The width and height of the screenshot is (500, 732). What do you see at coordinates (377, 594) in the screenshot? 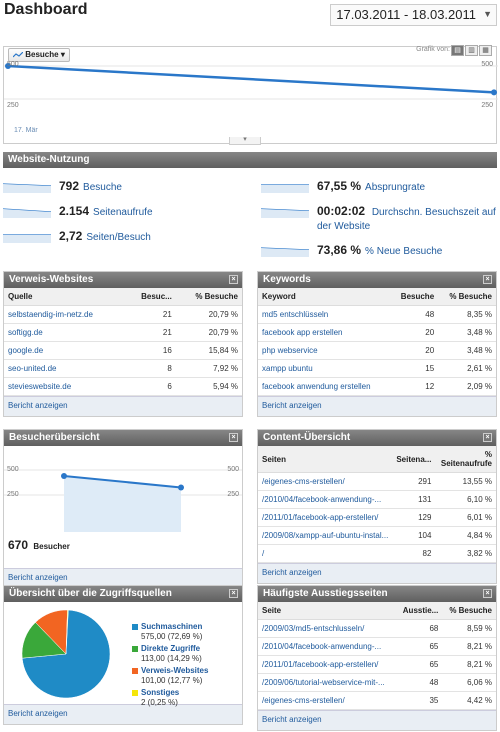
I see `exit-pages-header: Häufigste Ausstiegsseiten ×` at bounding box center [377, 594].